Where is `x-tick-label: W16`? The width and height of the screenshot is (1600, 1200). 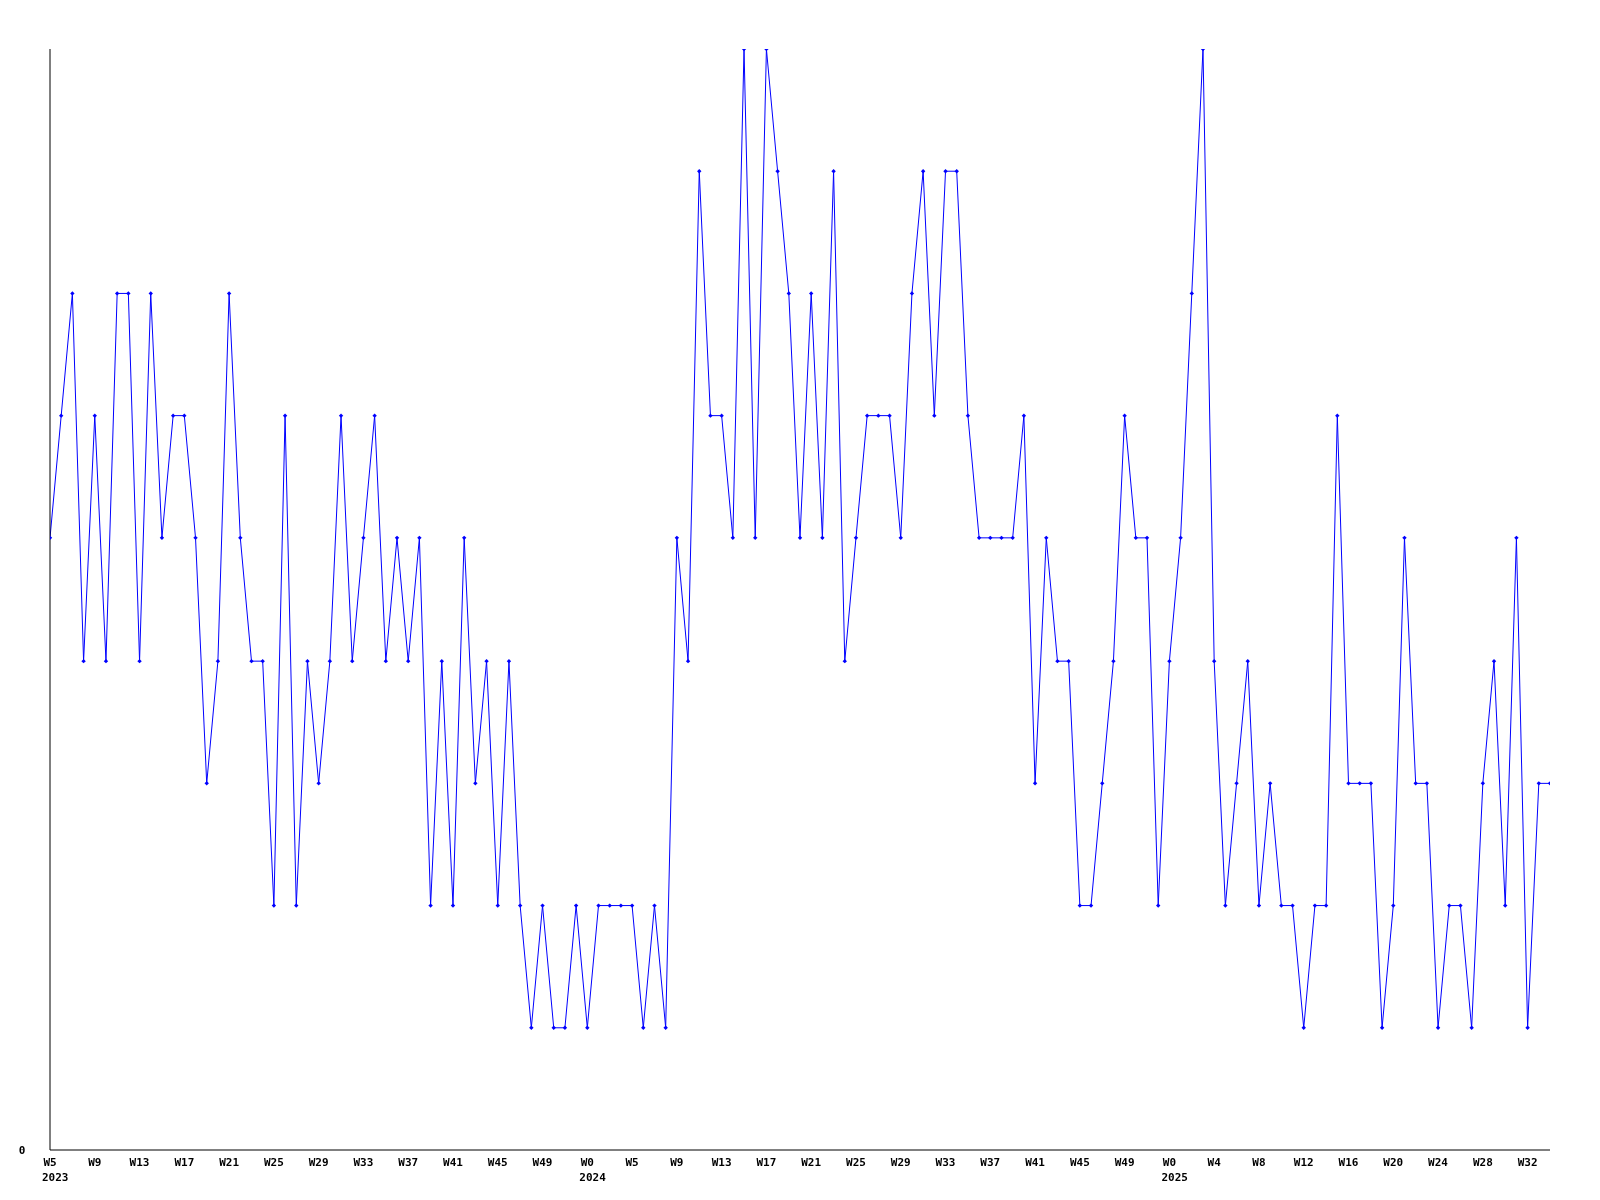
x-tick-label: W16 is located at coordinates (1348, 1162).